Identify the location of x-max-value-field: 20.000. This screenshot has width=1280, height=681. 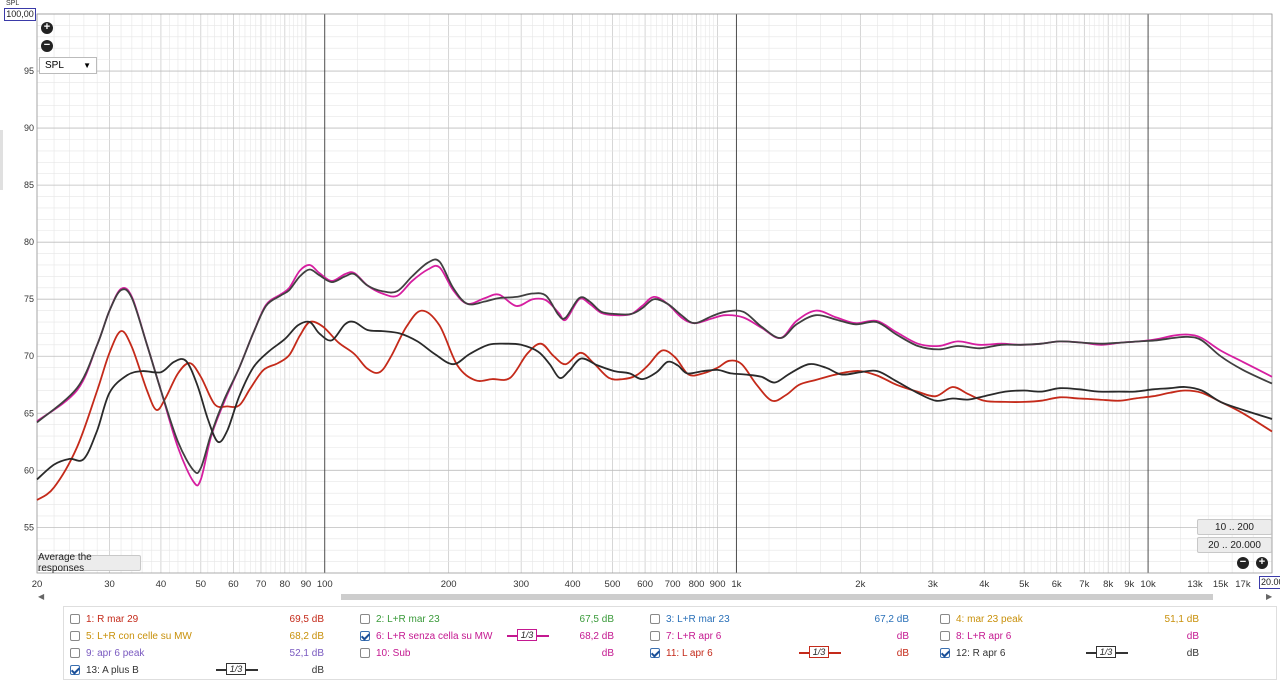
(1269, 582).